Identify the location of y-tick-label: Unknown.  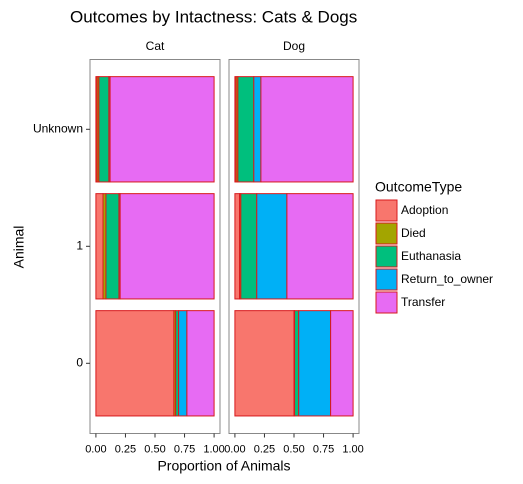
(58, 128).